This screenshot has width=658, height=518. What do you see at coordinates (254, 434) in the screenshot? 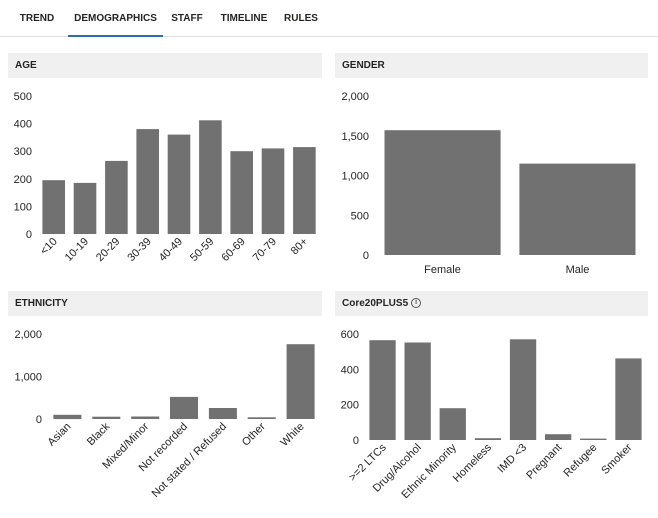
I see `ethnicity-xtick-label: Other` at bounding box center [254, 434].